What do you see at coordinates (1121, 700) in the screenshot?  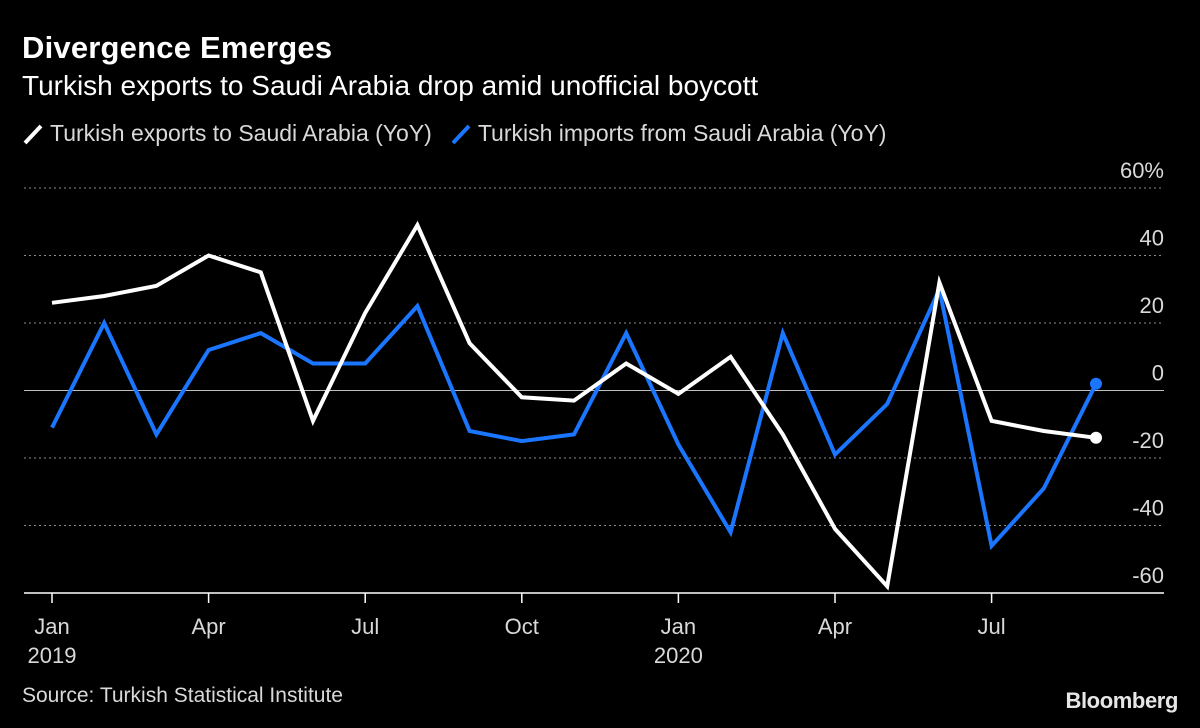 I see `brand-logo: Bloomberg` at bounding box center [1121, 700].